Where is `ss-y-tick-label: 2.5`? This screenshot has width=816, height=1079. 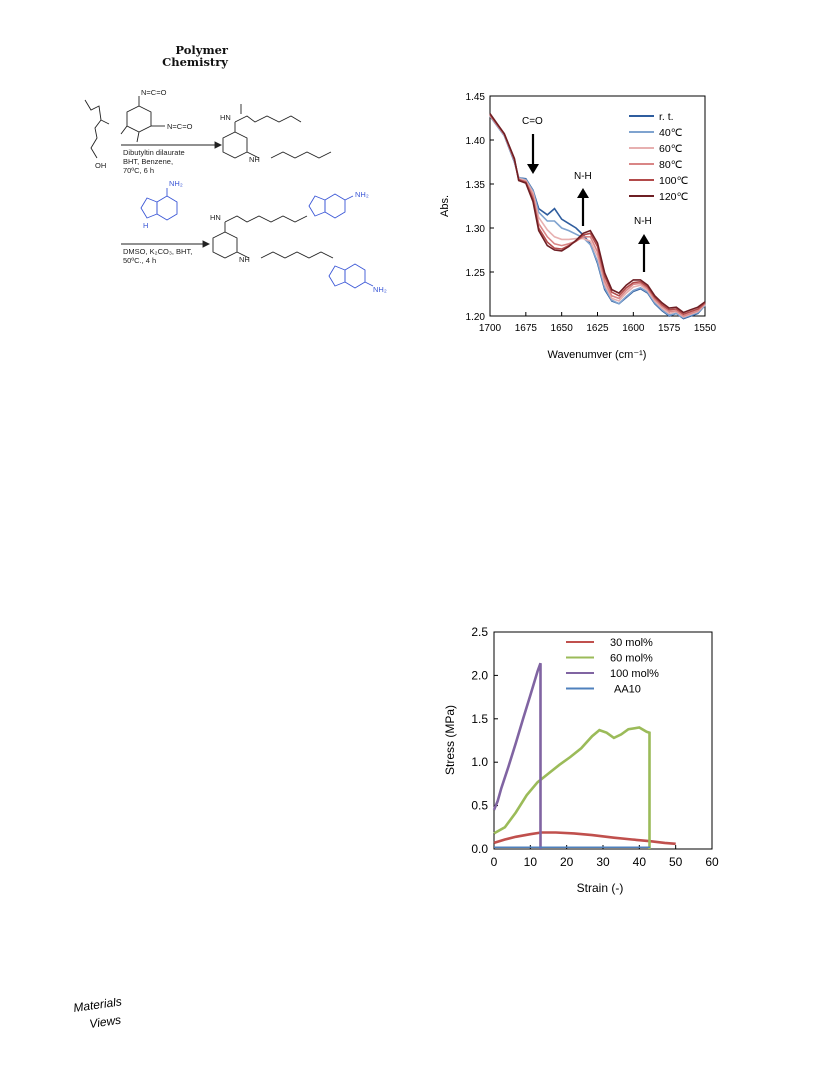 ss-y-tick-label: 2.5 is located at coordinates (479, 632).